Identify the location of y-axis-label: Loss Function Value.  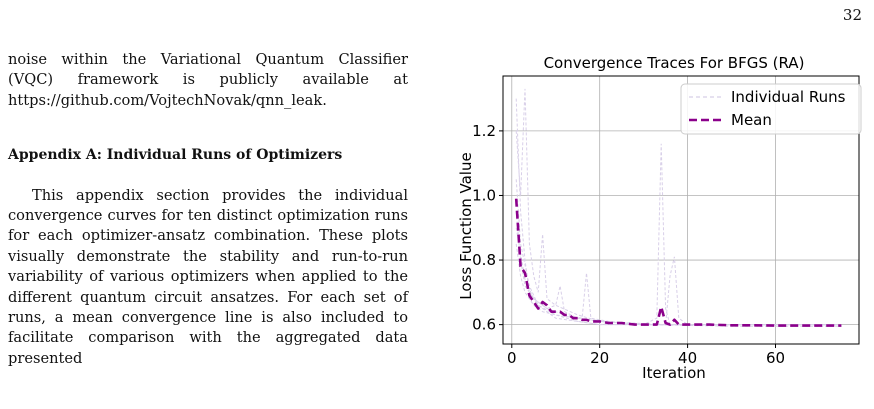
(466, 225).